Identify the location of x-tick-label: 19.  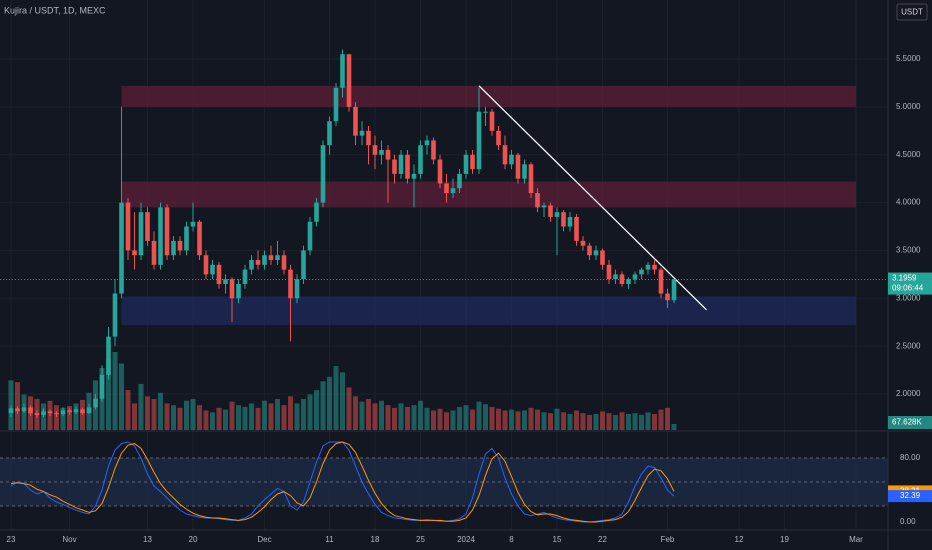
(784, 539).